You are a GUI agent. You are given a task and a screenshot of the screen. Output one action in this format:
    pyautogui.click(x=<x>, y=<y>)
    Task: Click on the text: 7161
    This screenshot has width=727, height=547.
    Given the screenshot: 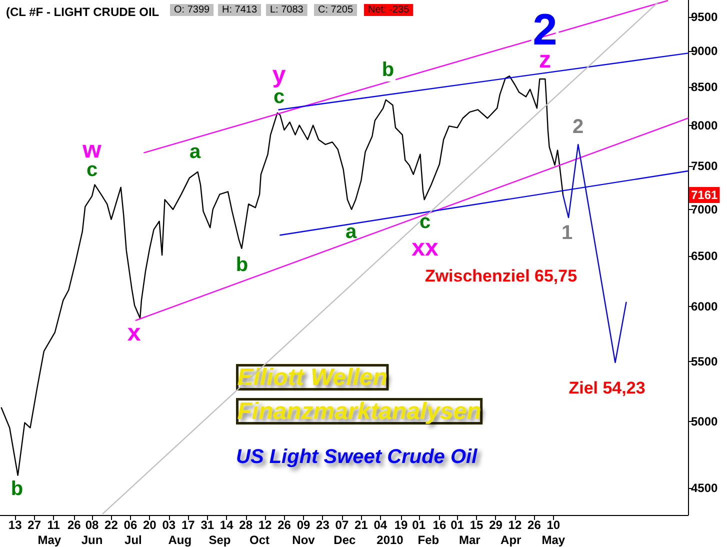 What is the action you would take?
    pyautogui.click(x=704, y=195)
    